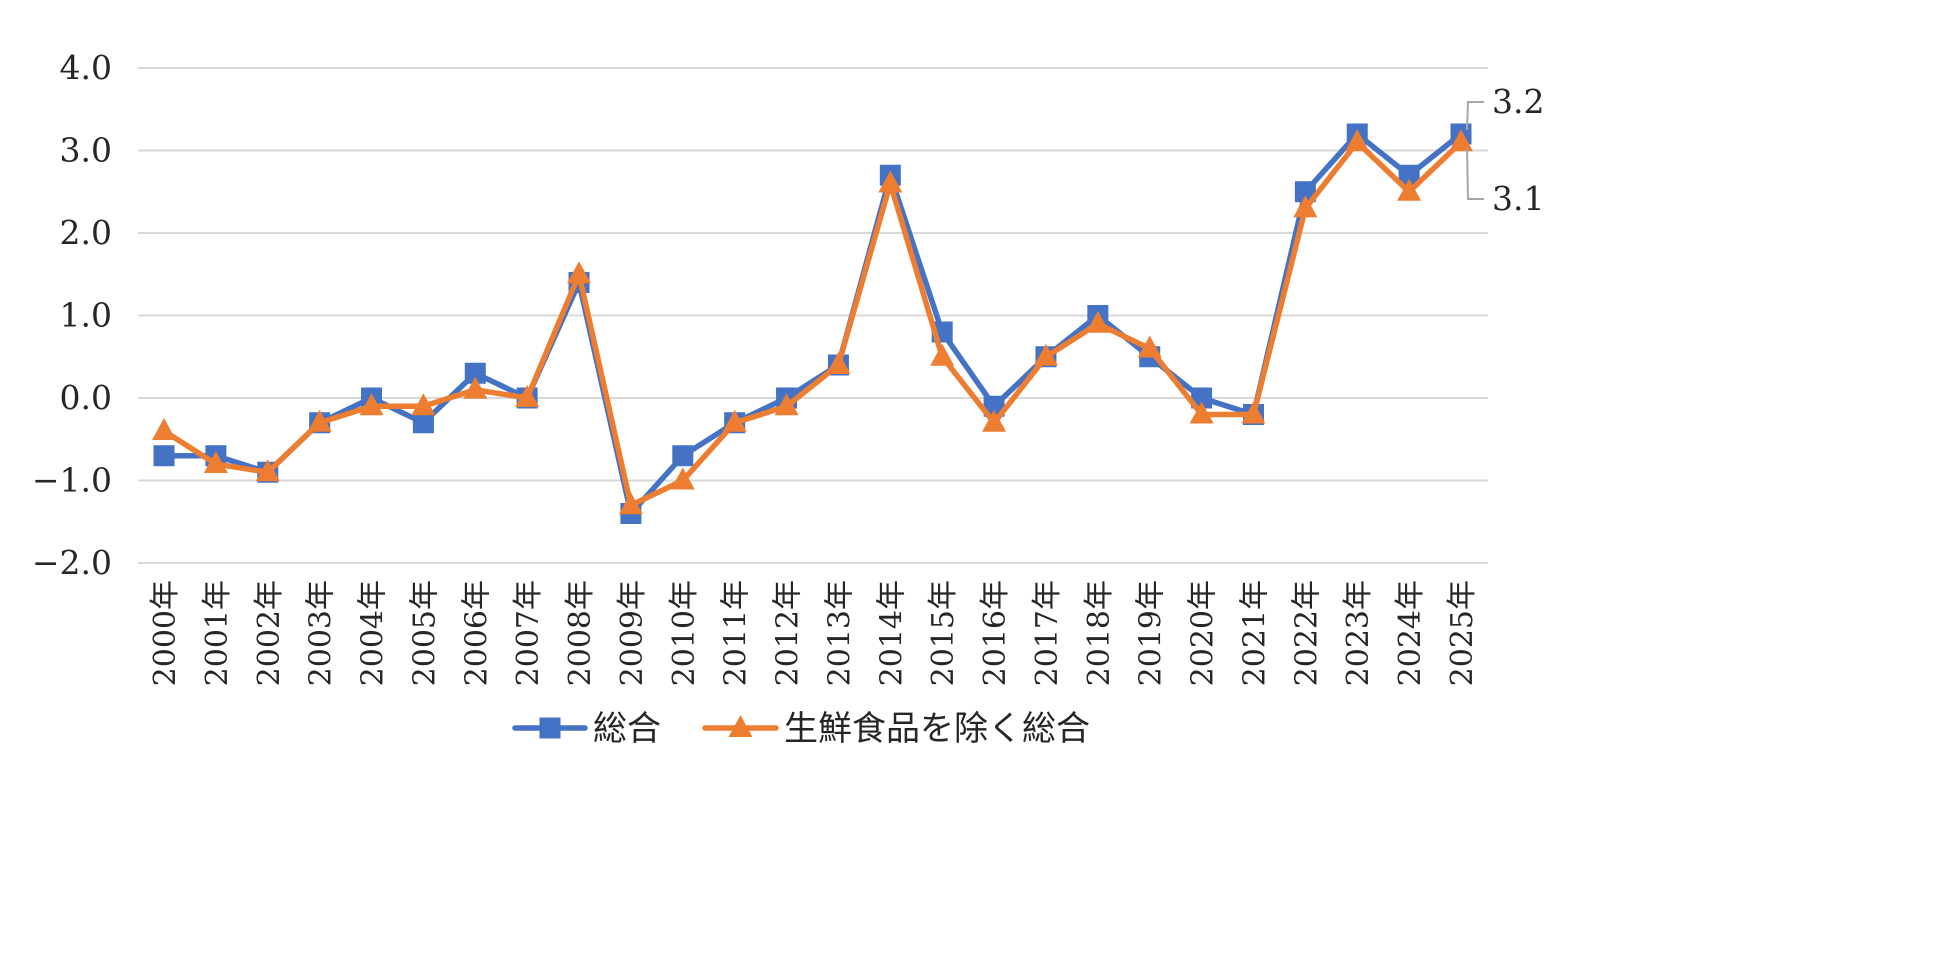 Image resolution: width=1956 pixels, height=969 pixels. I want to click on x-tick-label: 2000年, so click(165, 633).